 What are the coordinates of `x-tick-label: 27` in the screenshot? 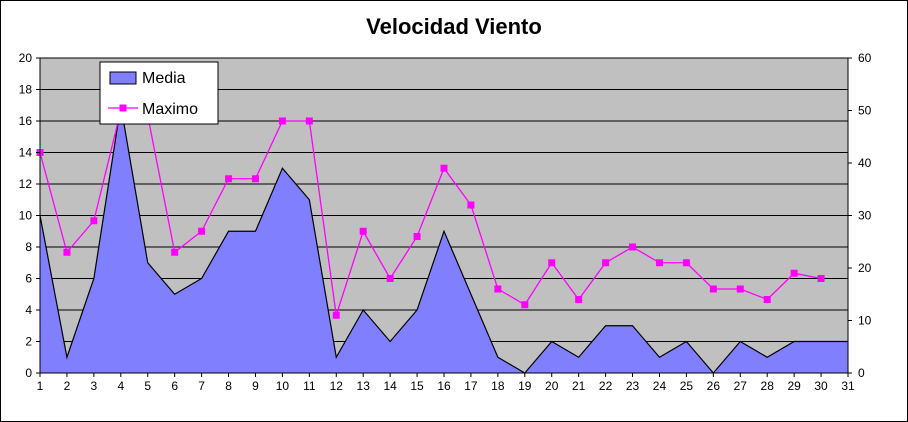 It's located at (741, 386).